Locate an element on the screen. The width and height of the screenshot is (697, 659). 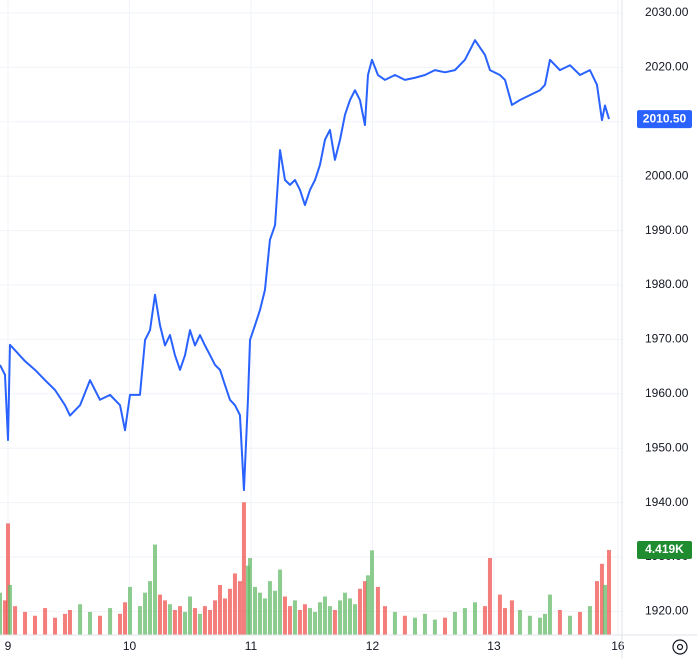
gear-outline is located at coordinates (680, 647).